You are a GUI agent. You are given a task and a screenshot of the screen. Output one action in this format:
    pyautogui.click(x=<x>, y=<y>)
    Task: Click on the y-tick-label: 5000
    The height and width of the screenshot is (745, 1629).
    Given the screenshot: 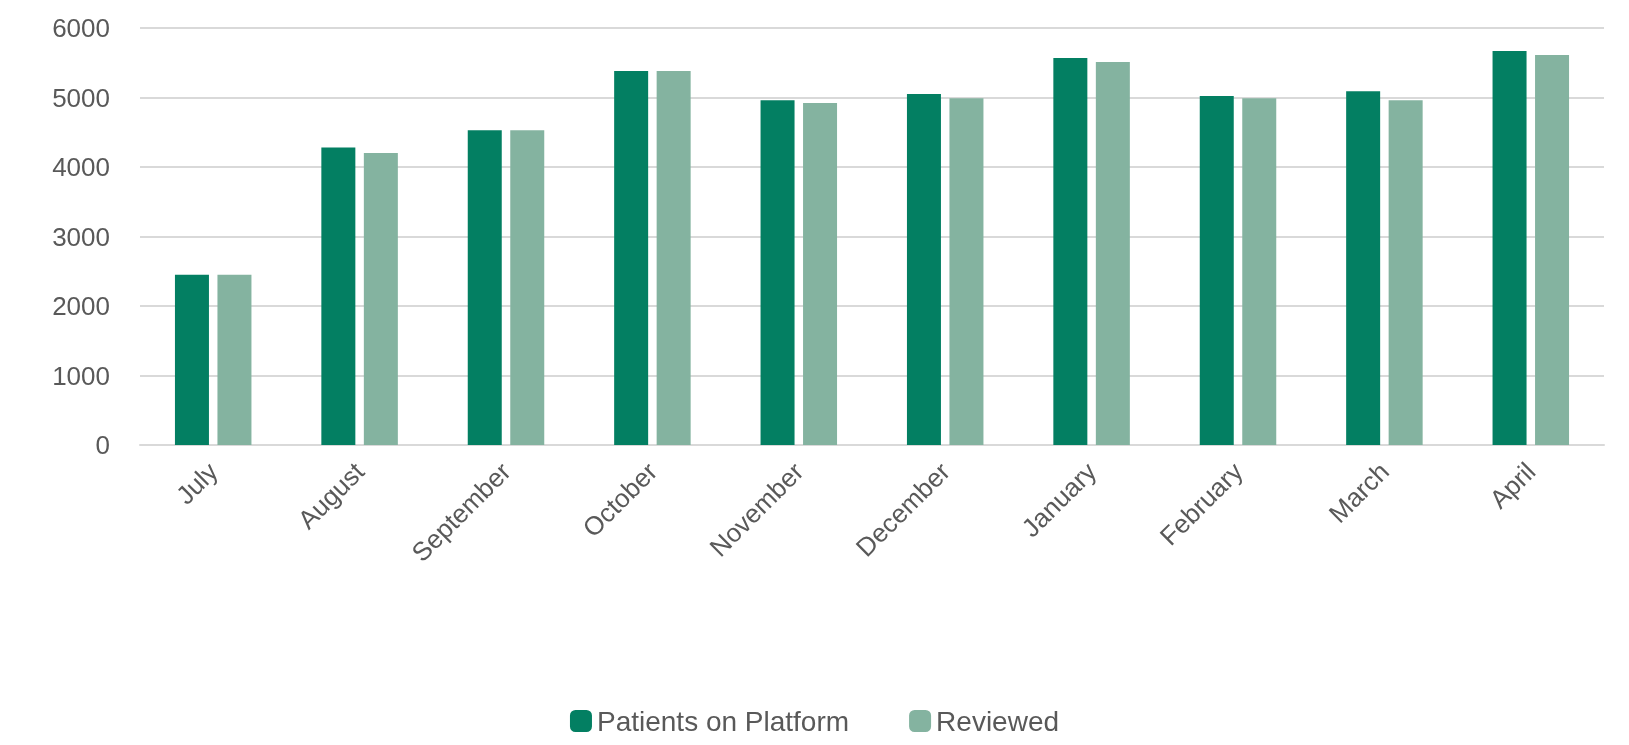 What is the action you would take?
    pyautogui.click(x=81, y=97)
    